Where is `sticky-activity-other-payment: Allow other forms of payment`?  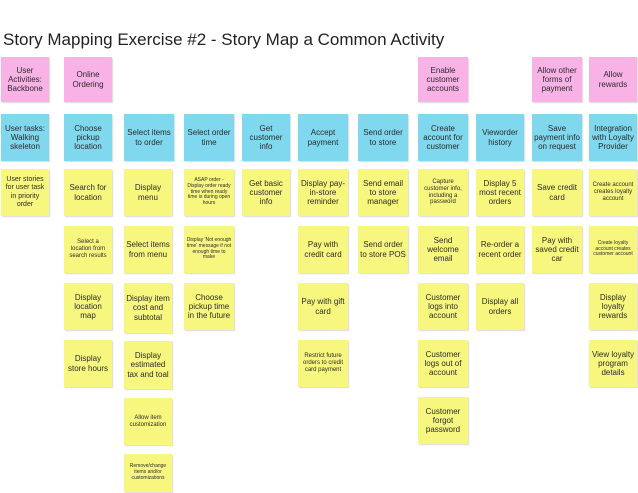
sticky-activity-other-payment: Allow other forms of payment is located at coordinates (557, 79).